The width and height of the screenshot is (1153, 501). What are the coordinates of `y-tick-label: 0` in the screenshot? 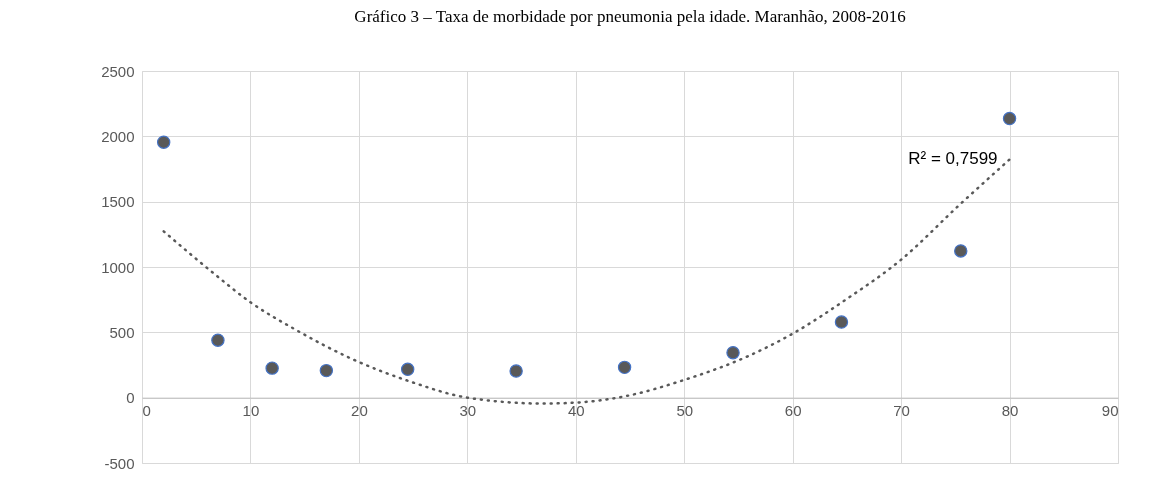 It's located at (130, 398).